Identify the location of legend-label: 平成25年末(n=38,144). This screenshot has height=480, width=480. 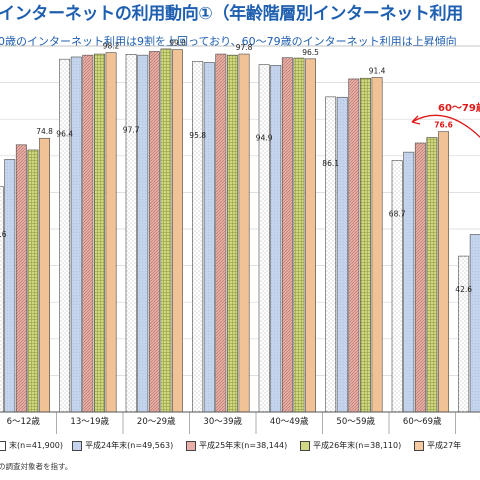
(243, 445).